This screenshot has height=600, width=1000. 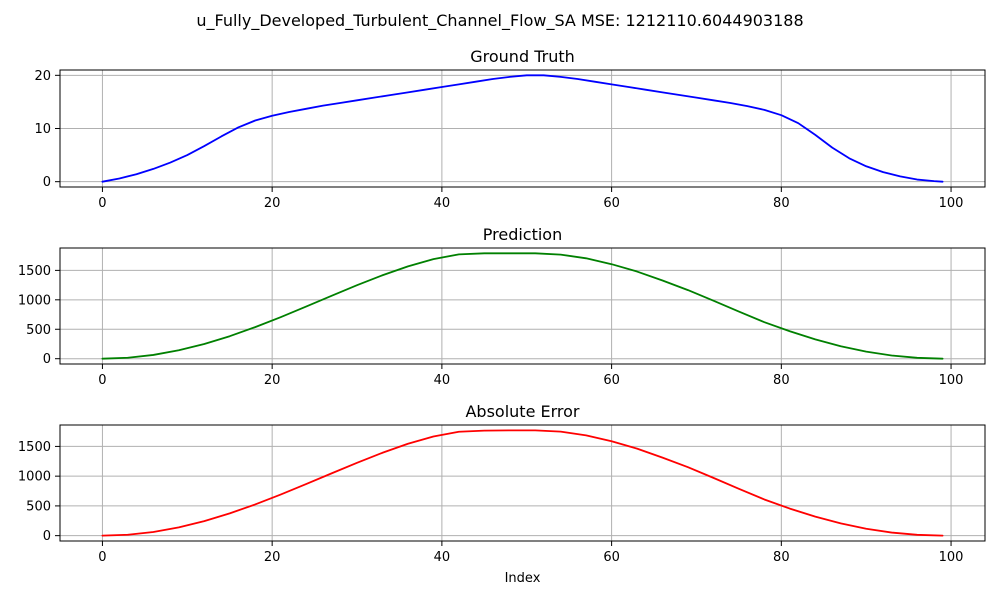 I want to click on y-tick-label: 20, so click(x=42, y=76).